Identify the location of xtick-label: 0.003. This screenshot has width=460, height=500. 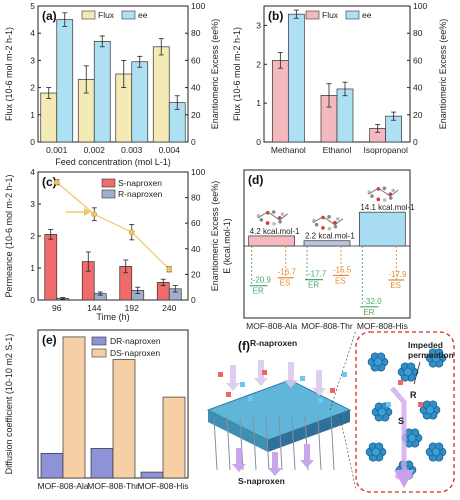
(132, 150).